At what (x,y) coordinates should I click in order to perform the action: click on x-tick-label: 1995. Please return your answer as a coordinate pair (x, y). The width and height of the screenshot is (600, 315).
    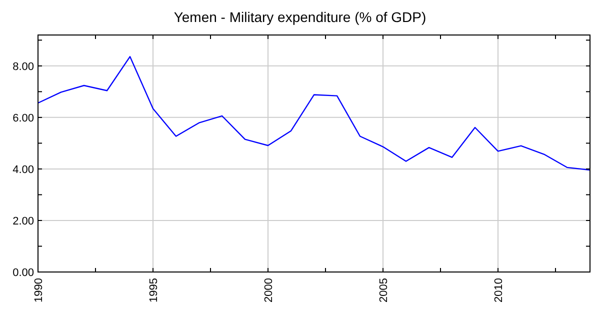
    Looking at the image, I should click on (154, 290).